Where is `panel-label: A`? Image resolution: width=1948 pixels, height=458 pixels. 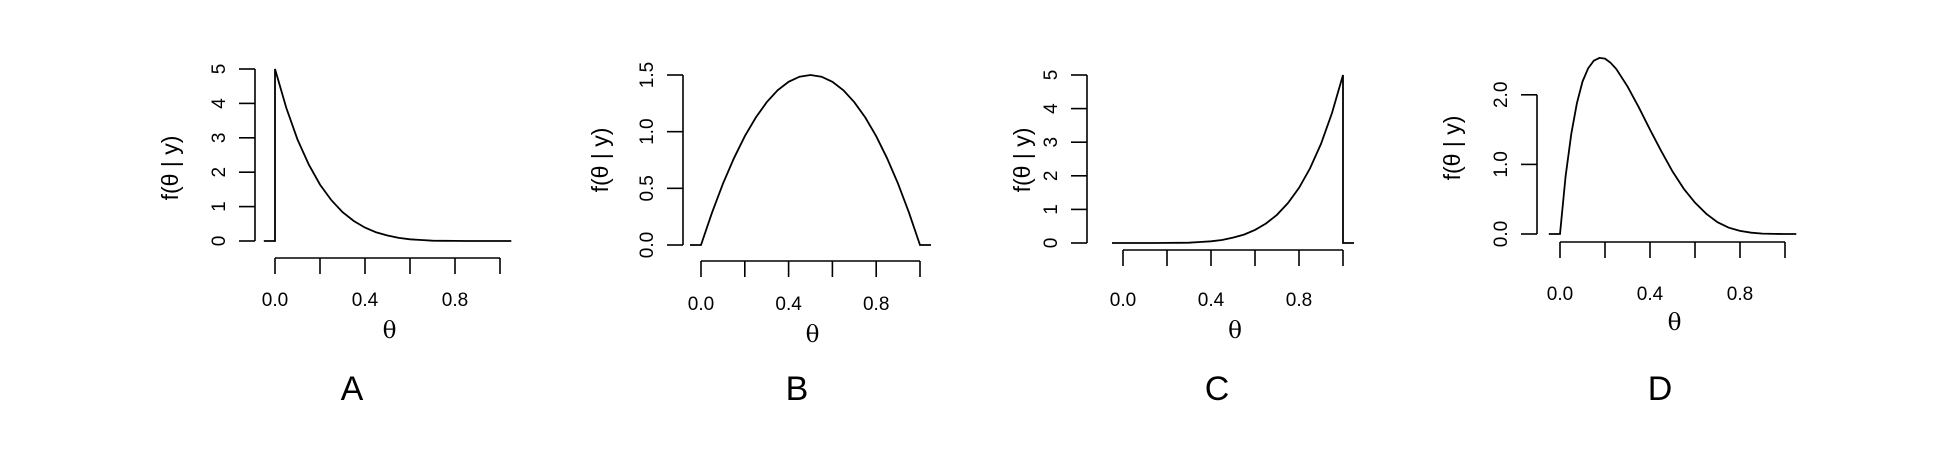
panel-label: A is located at coordinates (352, 389).